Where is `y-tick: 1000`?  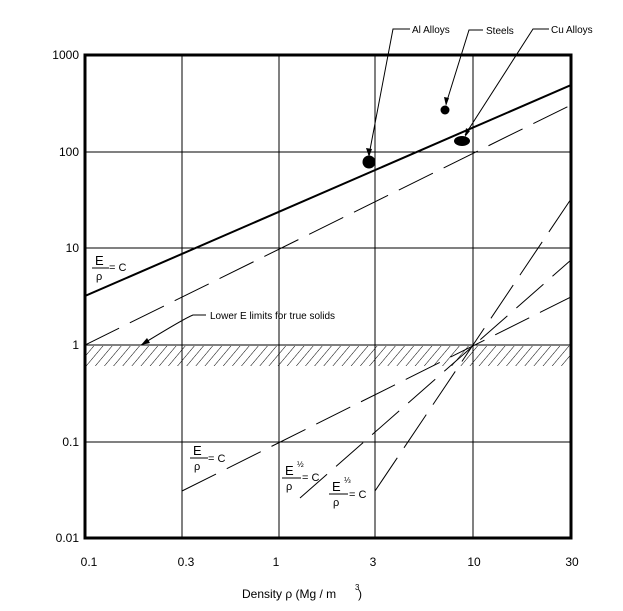
y-tick: 1000 is located at coordinates (65, 55).